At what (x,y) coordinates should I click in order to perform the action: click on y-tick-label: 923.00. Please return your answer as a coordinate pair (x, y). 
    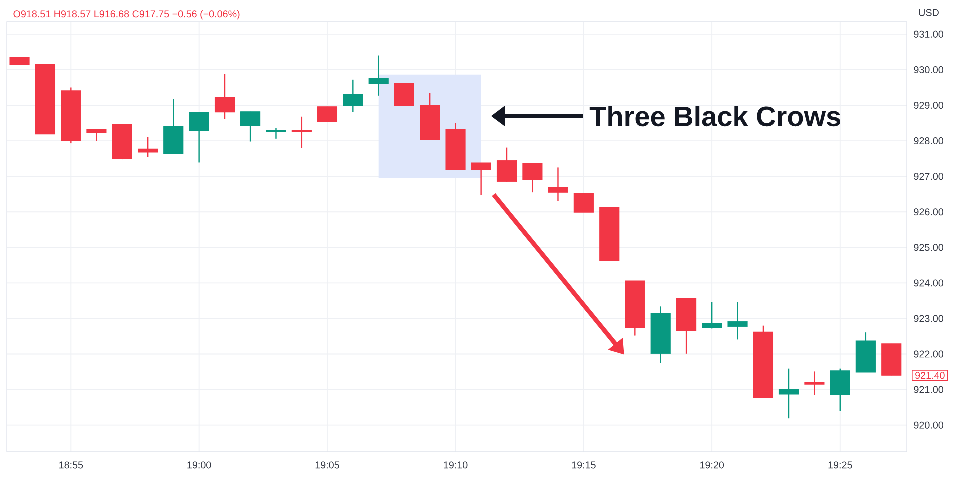
    Looking at the image, I should click on (929, 318).